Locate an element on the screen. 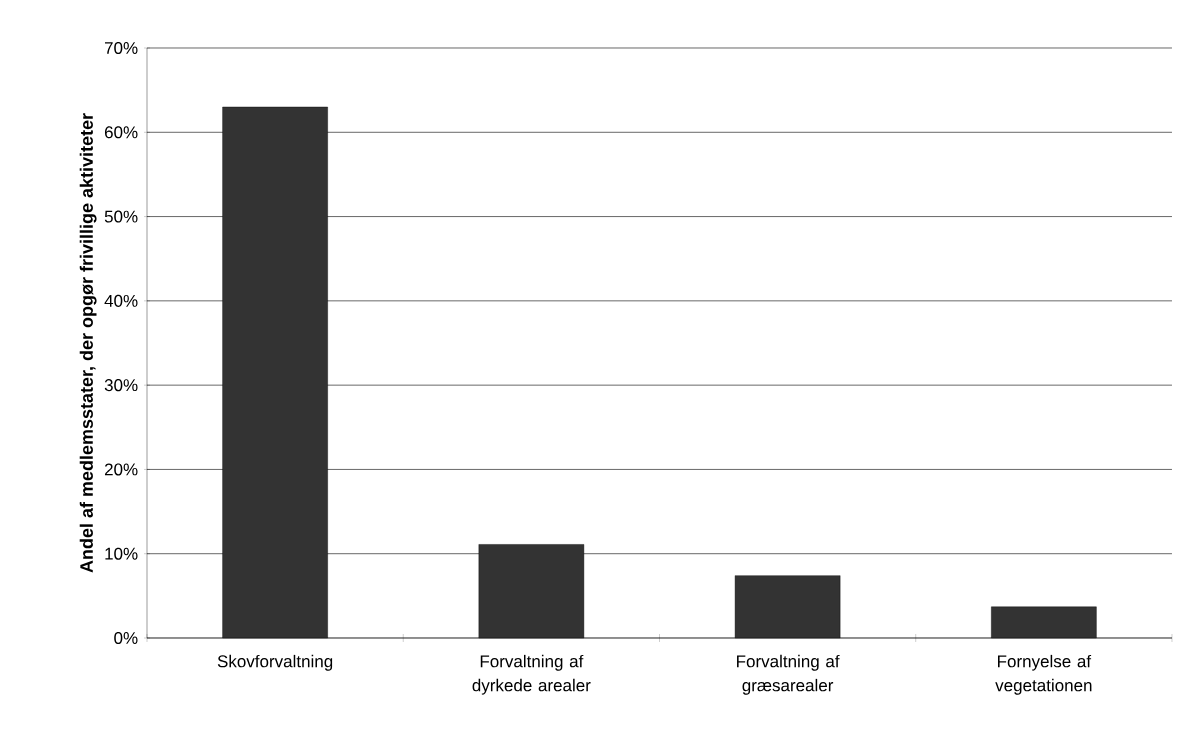  y-tick-label: 10% is located at coordinates (121, 553).